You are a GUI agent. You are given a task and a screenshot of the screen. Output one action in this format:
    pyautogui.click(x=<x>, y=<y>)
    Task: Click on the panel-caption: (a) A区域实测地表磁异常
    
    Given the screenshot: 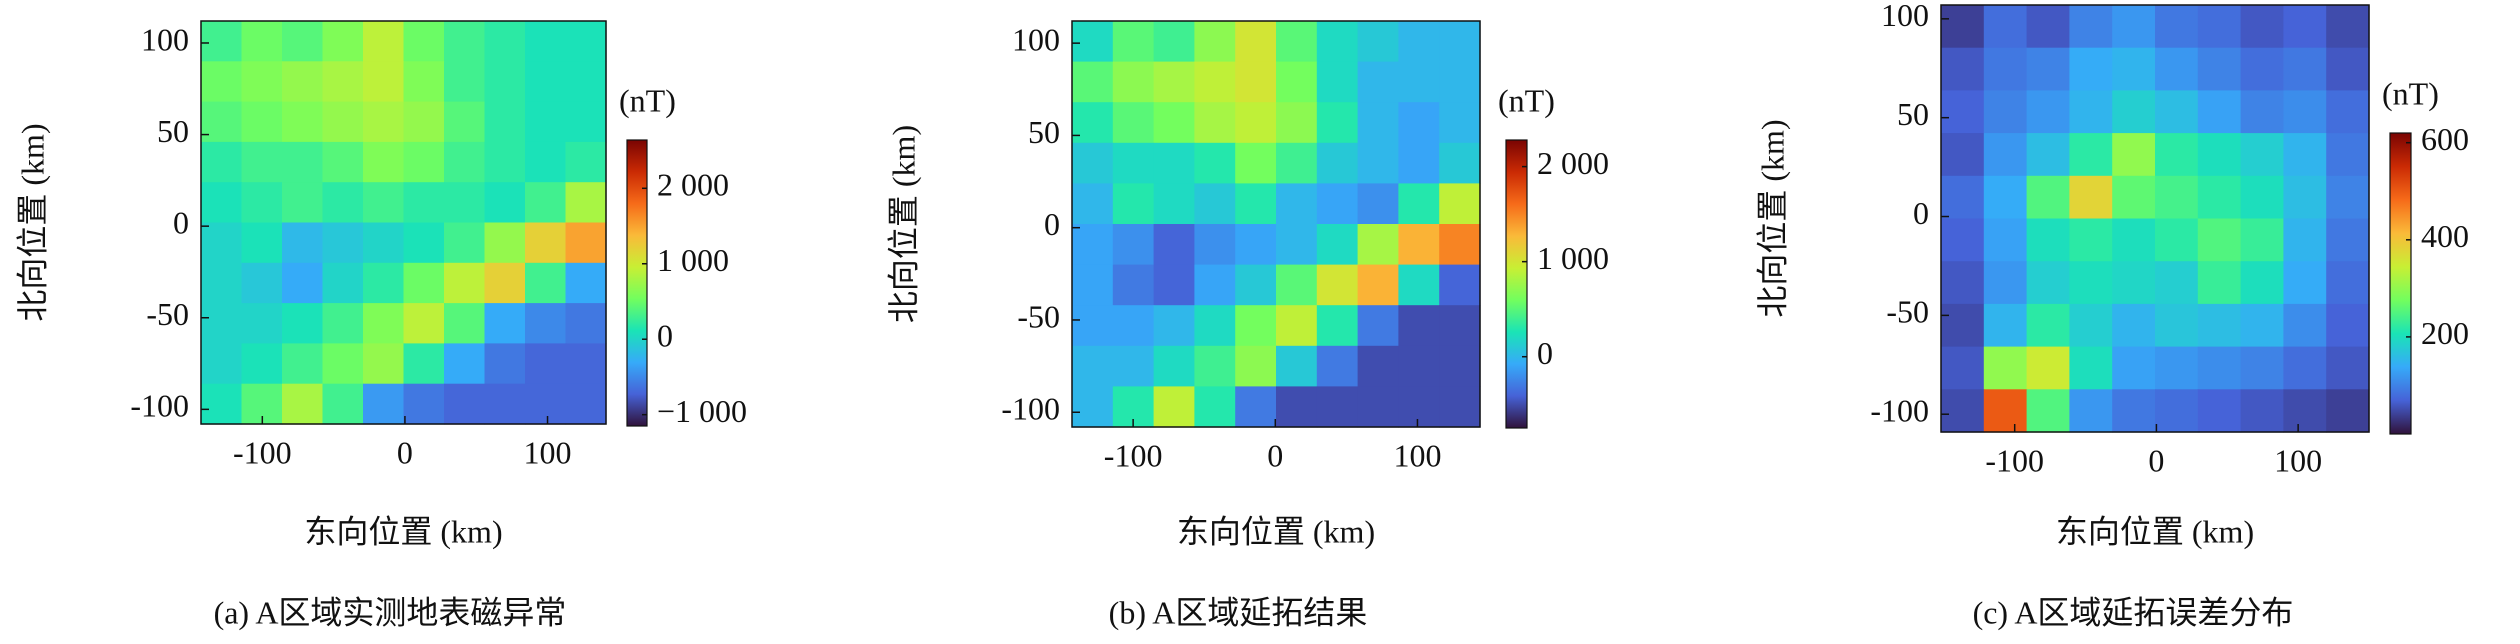 What is the action you would take?
    pyautogui.click(x=390, y=612)
    